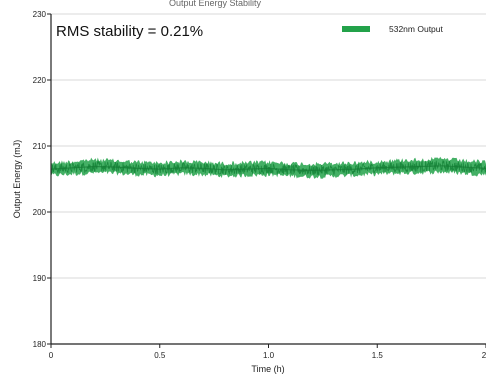 This screenshot has width=486, height=374. Describe the element at coordinates (484, 355) in the screenshot. I see `x-tick-label: 2` at that location.